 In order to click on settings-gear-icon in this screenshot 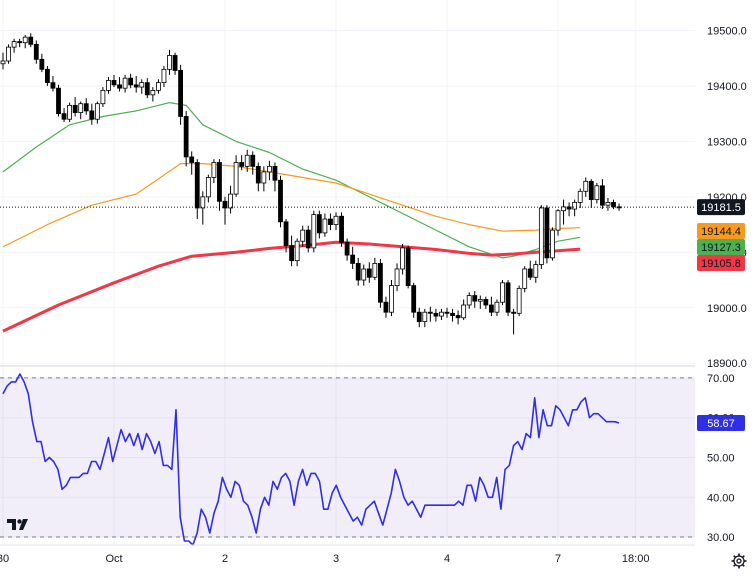, I will do `click(739, 561)`.